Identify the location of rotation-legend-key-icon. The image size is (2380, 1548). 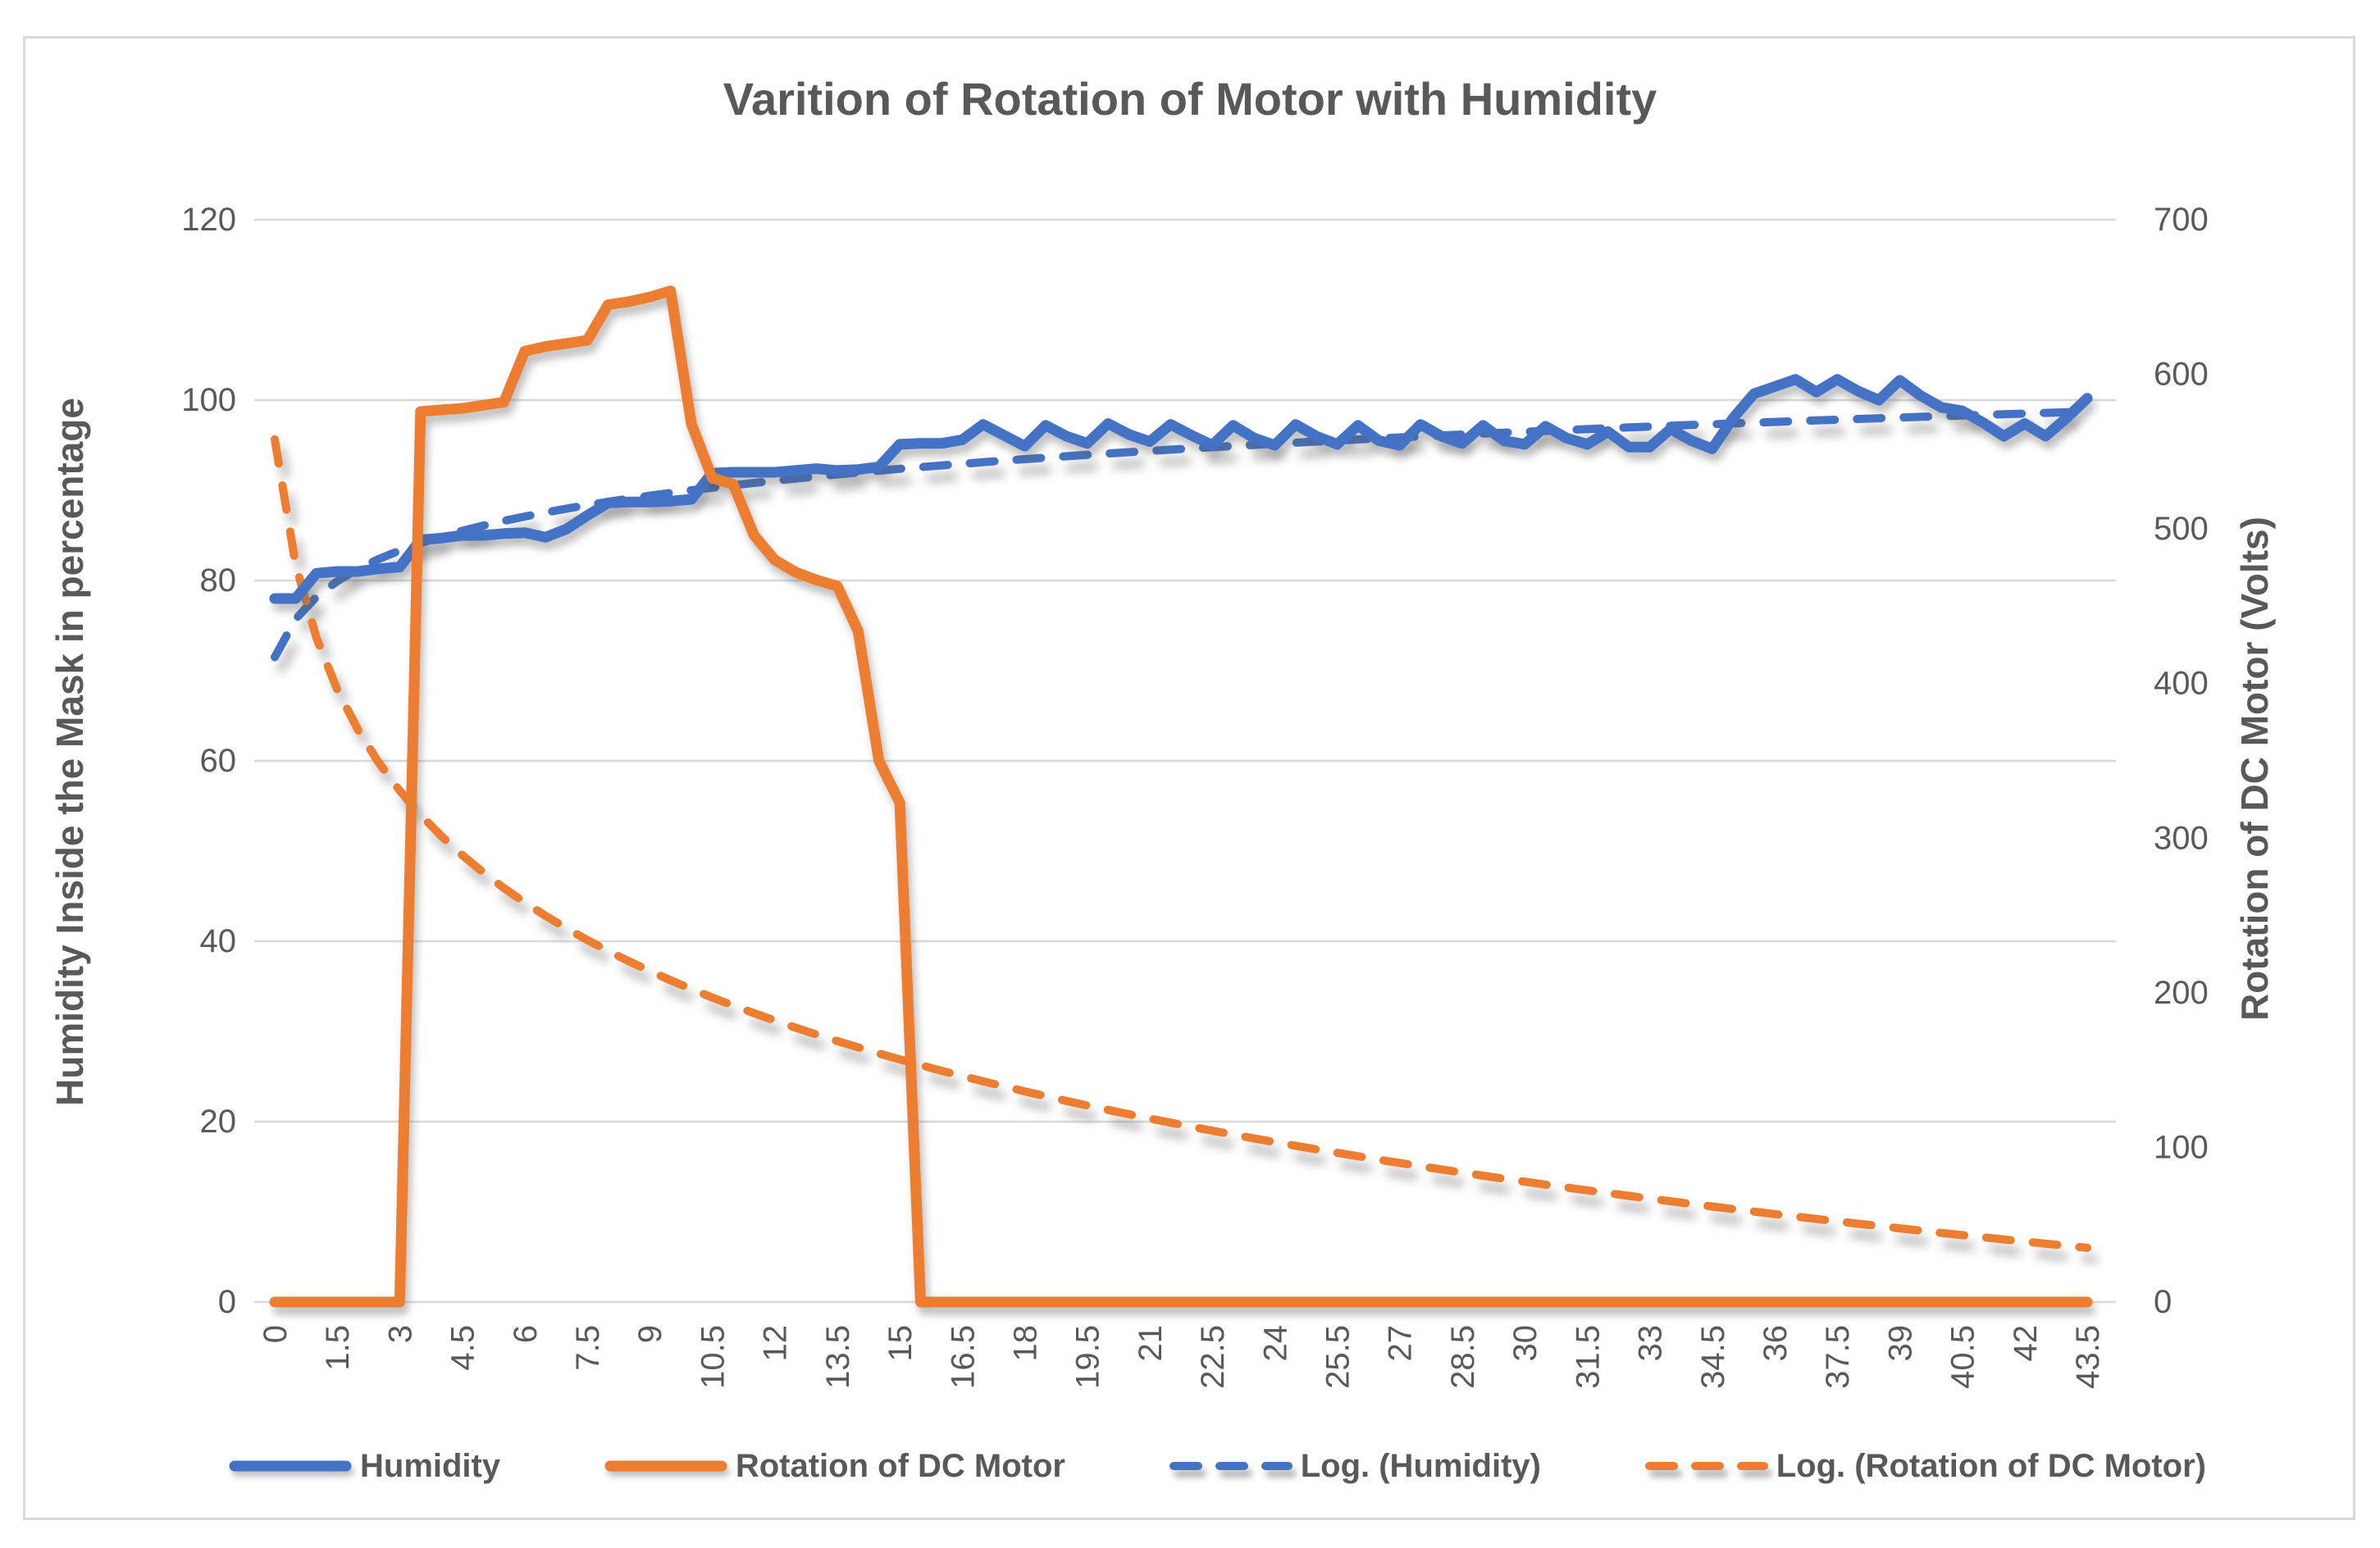
(666, 1466).